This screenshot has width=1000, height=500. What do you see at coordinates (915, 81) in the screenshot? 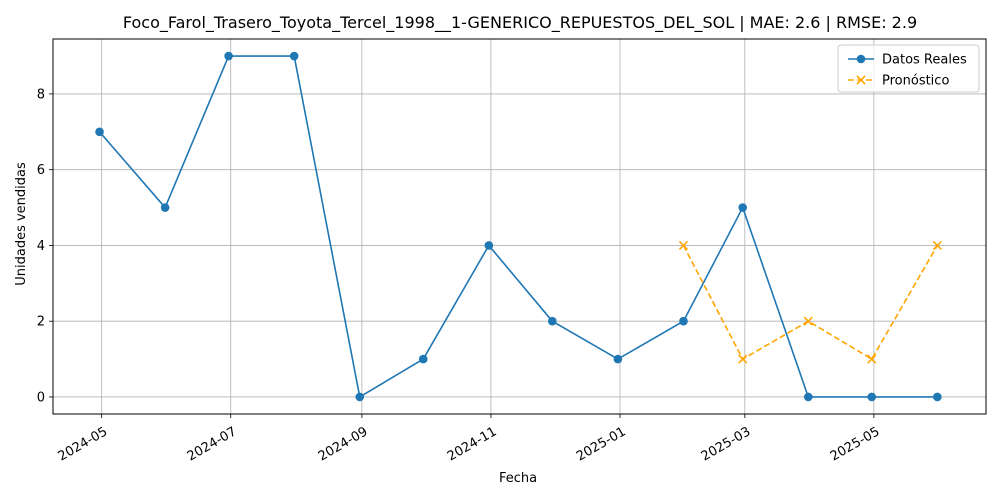
I see `legend-label: Pronóstico` at bounding box center [915, 81].